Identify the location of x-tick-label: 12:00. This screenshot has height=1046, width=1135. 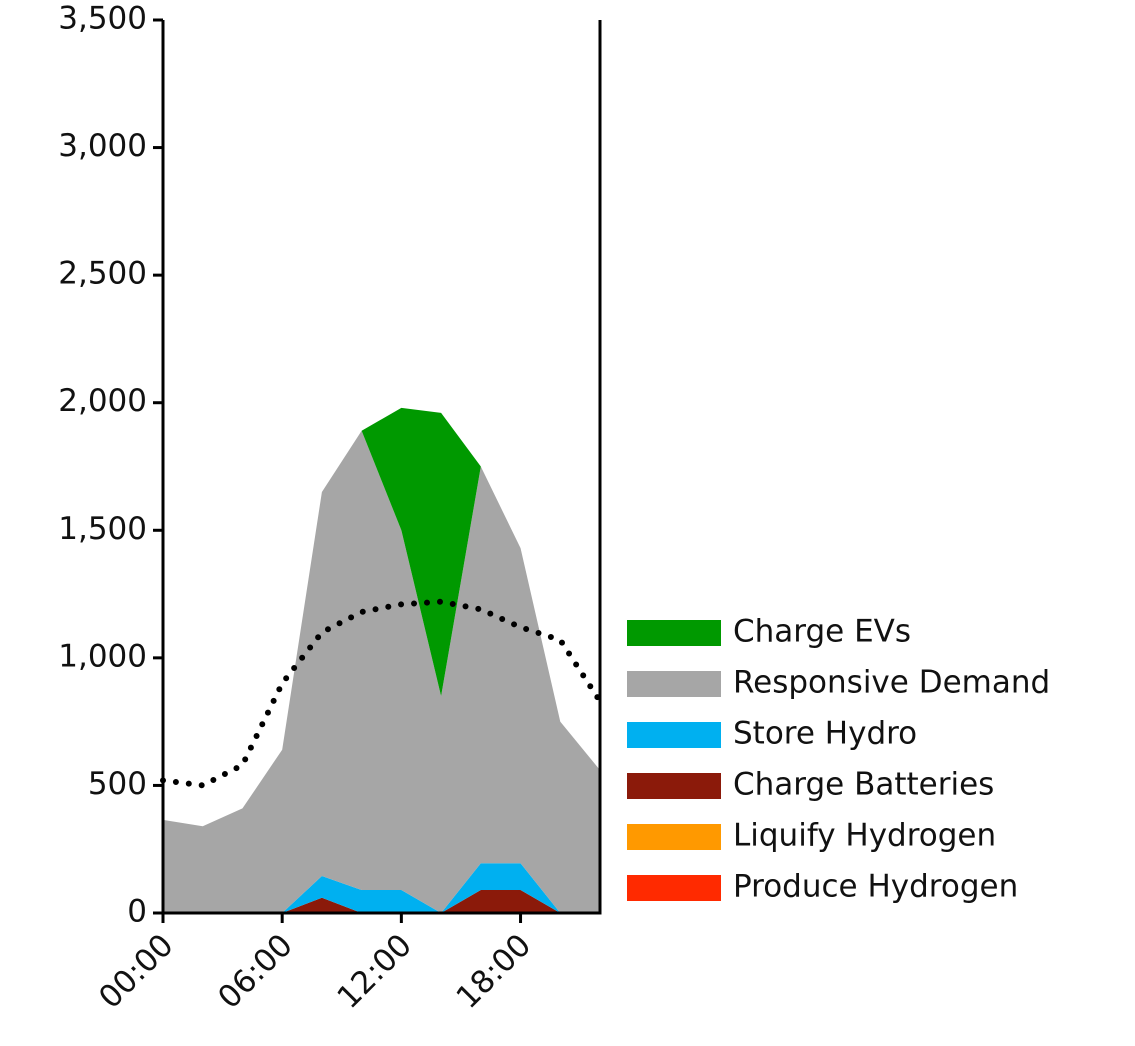
(374, 971).